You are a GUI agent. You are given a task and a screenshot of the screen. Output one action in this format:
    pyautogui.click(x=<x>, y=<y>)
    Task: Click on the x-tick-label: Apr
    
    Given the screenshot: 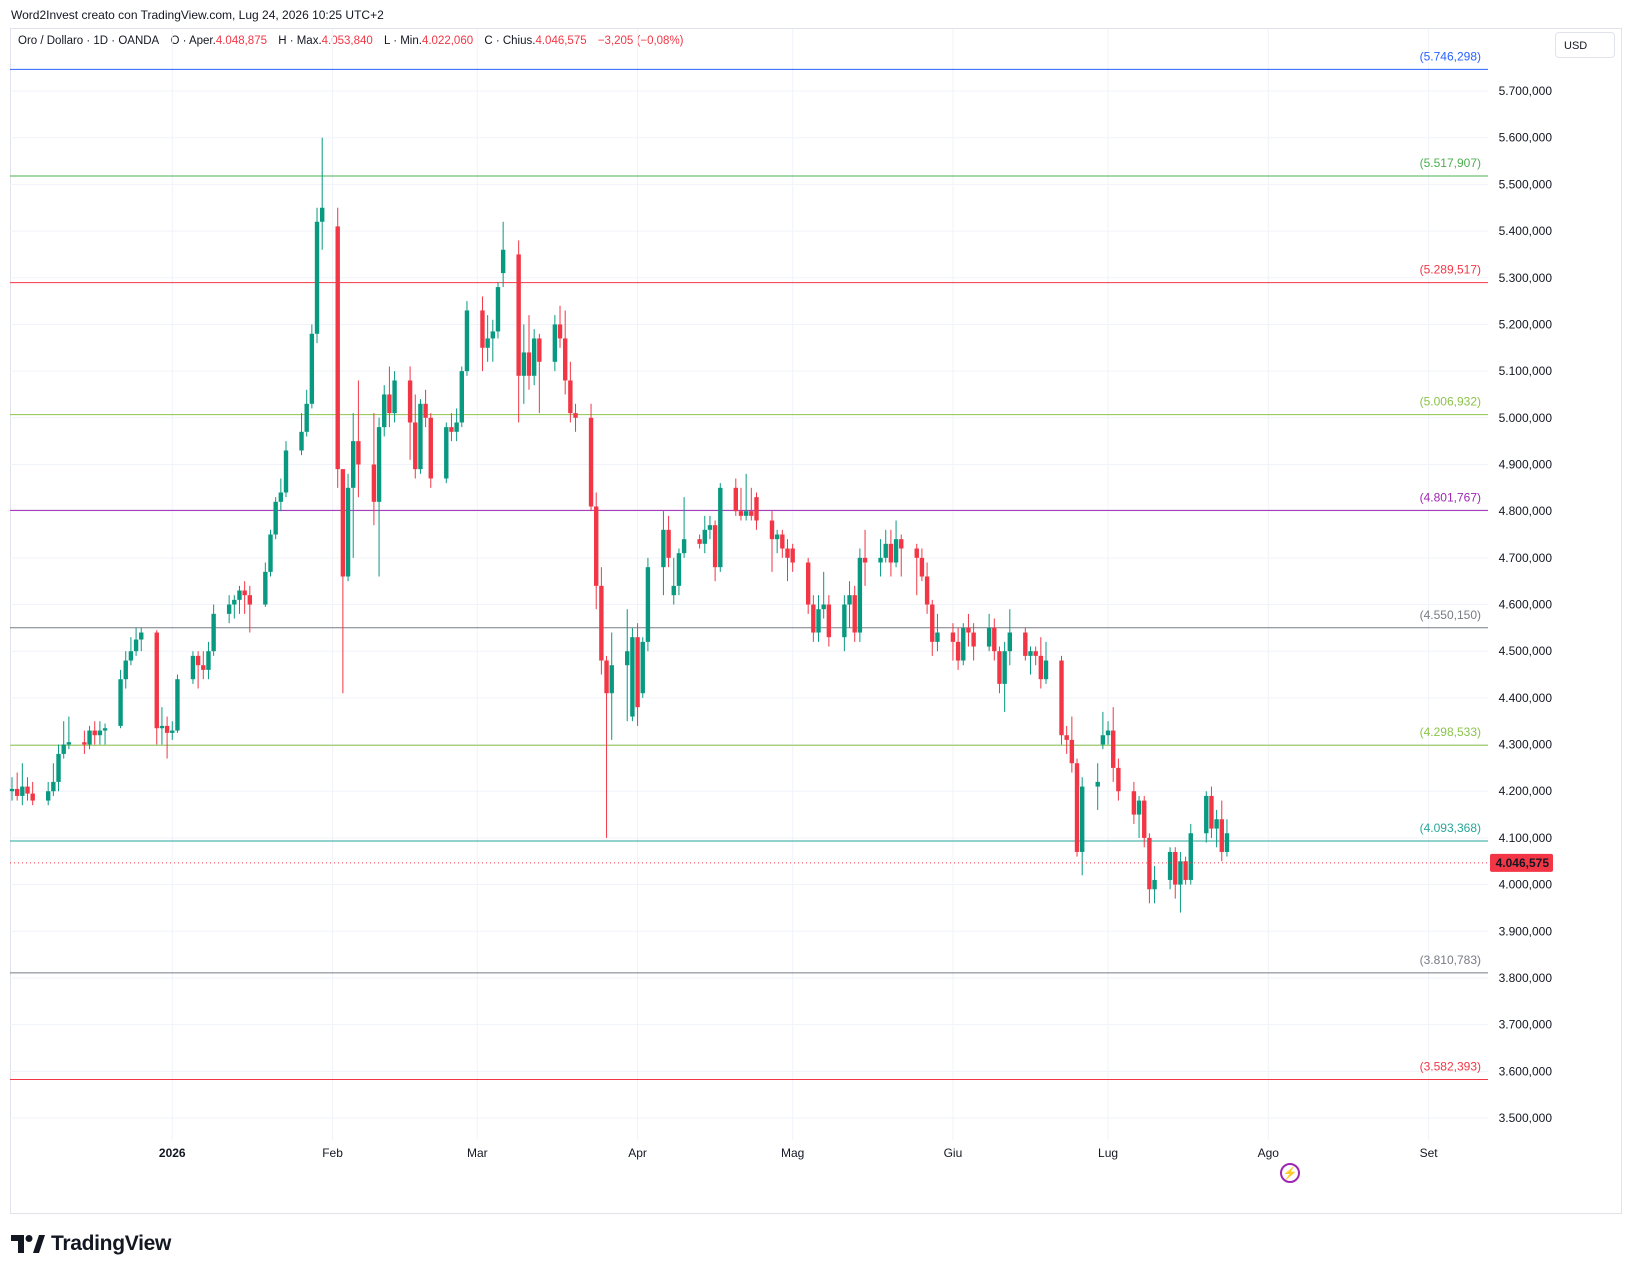 What is the action you would take?
    pyautogui.click(x=637, y=1153)
    